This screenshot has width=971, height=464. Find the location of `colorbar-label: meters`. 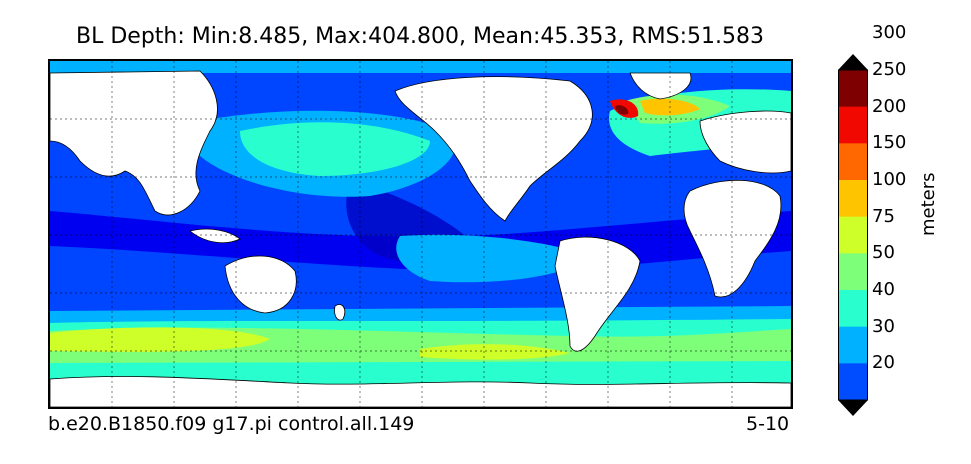

colorbar-label: meters is located at coordinates (928, 204).